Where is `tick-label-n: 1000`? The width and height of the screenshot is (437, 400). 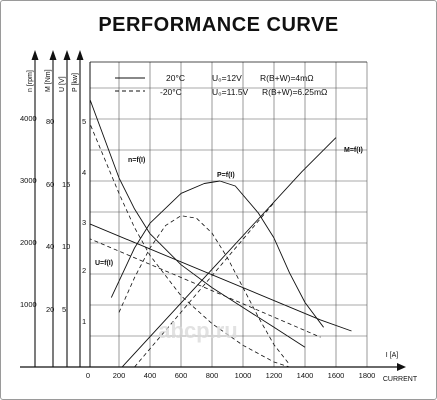
tick-label-n: 1000 is located at coordinates (28, 304).